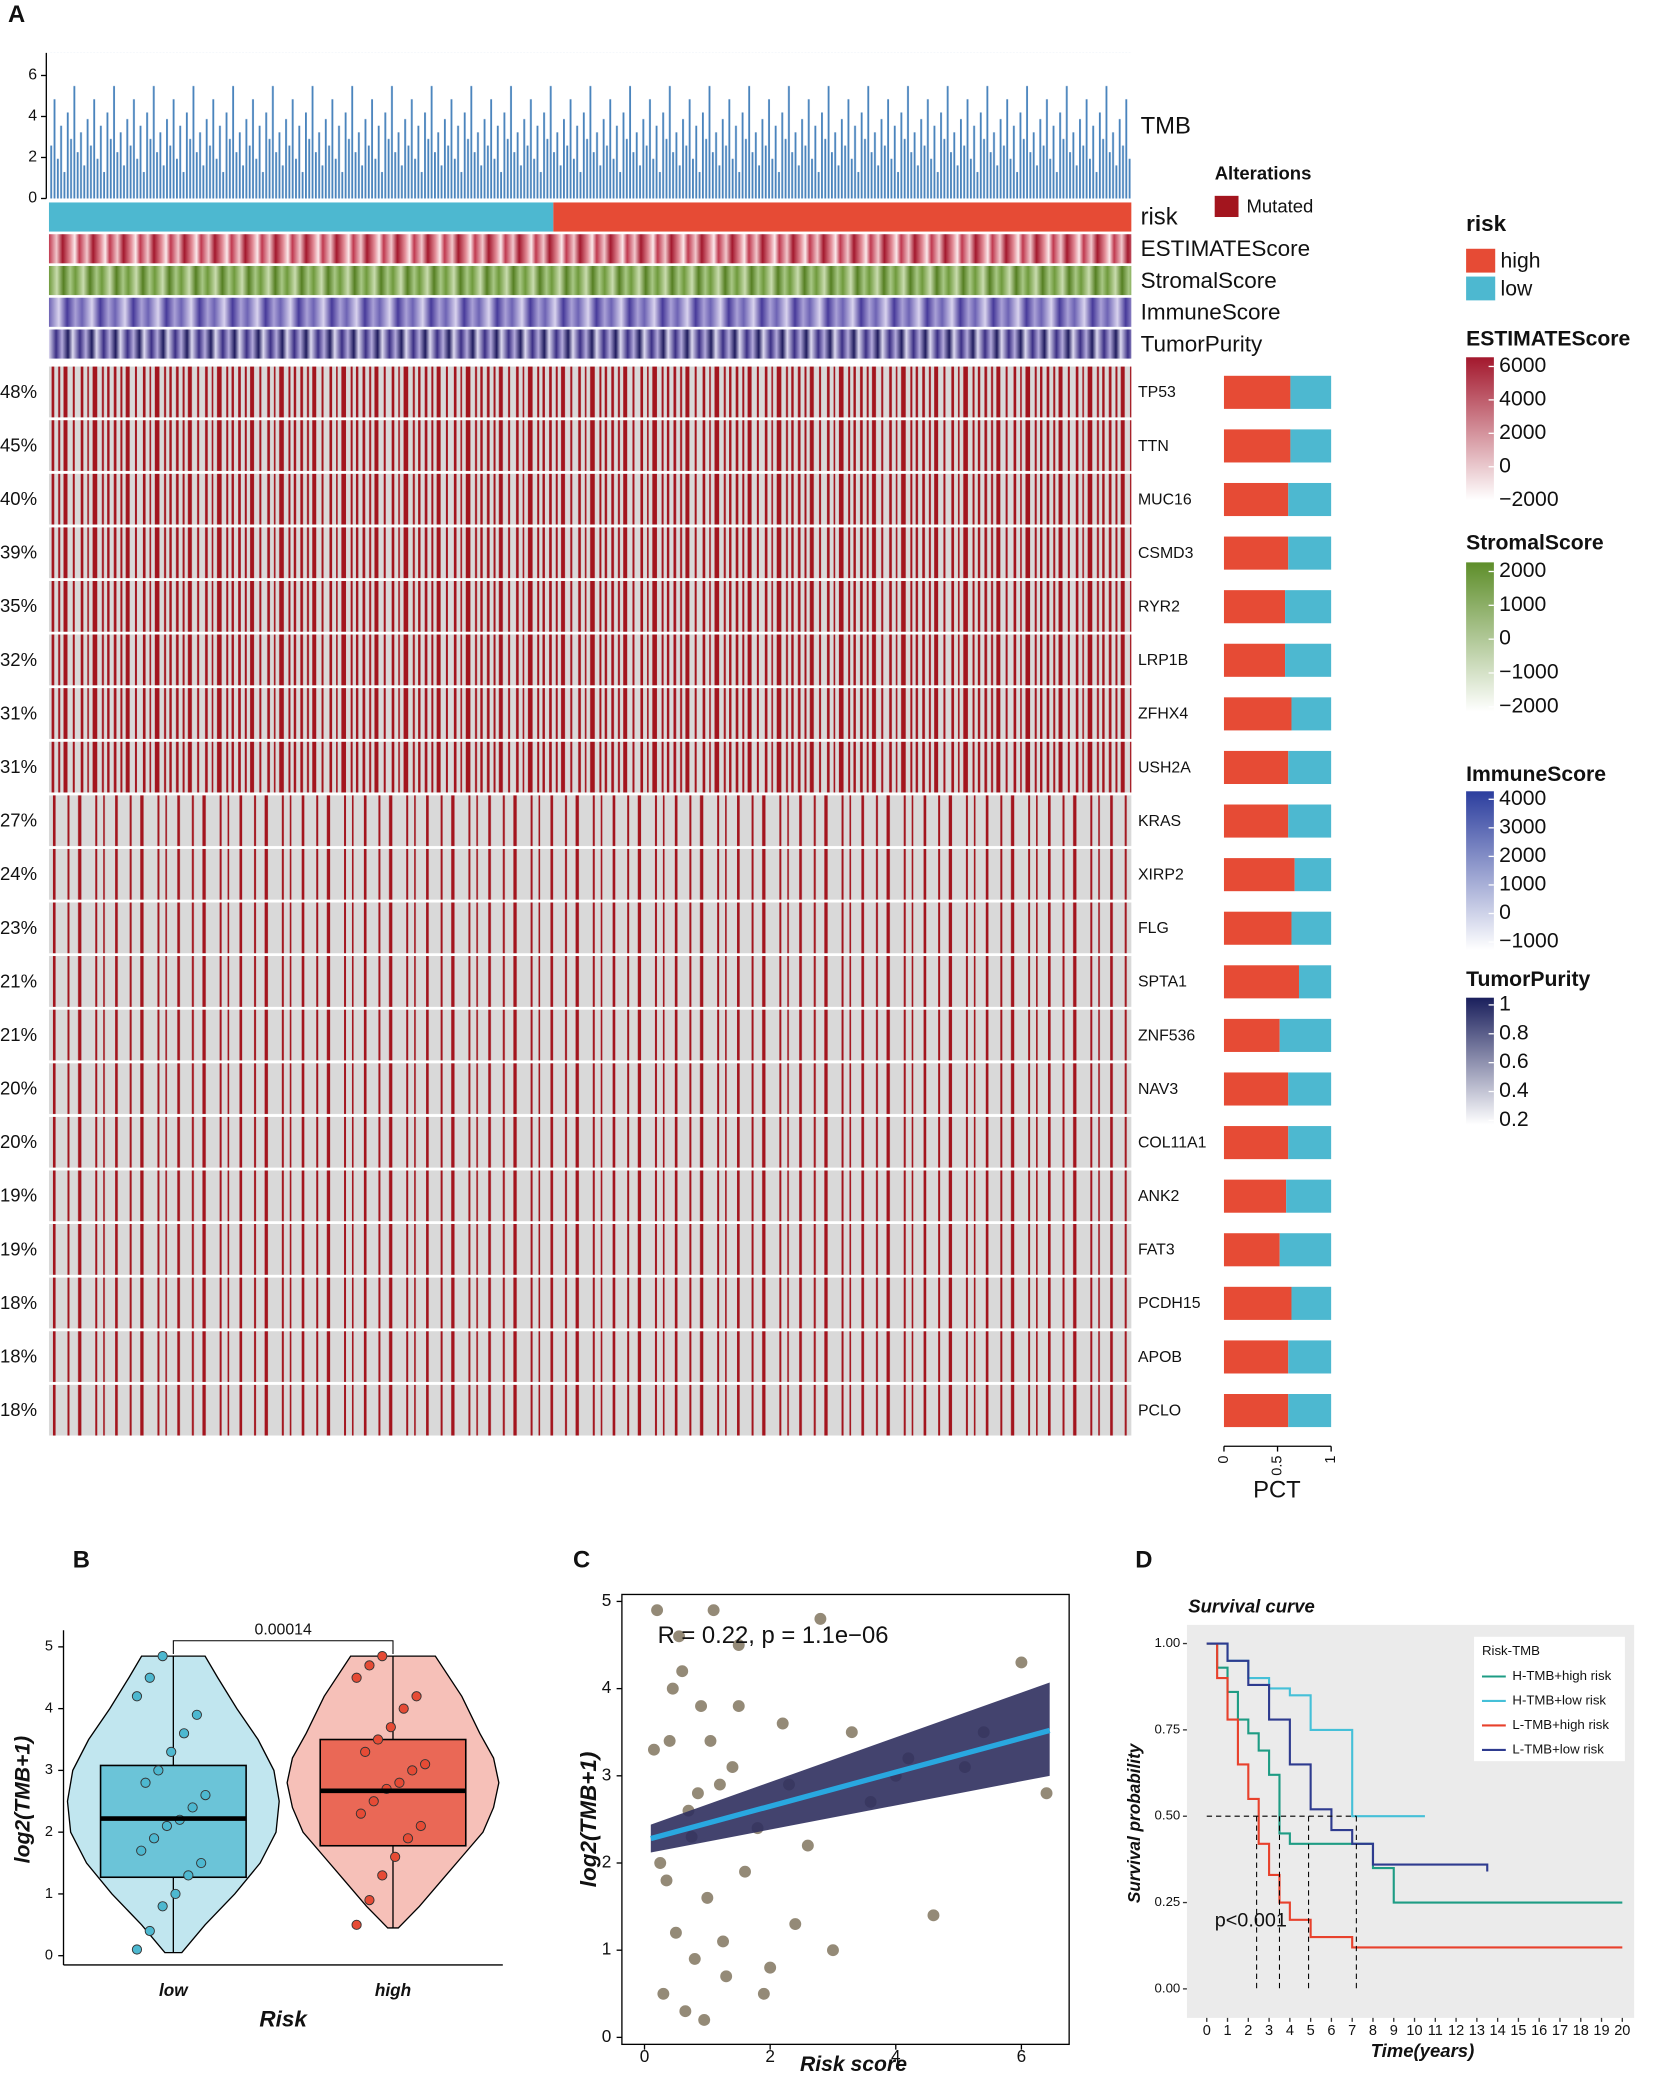 This screenshot has width=1654, height=2074. Describe the element at coordinates (1163, 714) in the screenshot. I see `gene-label: ZFHX4` at that location.